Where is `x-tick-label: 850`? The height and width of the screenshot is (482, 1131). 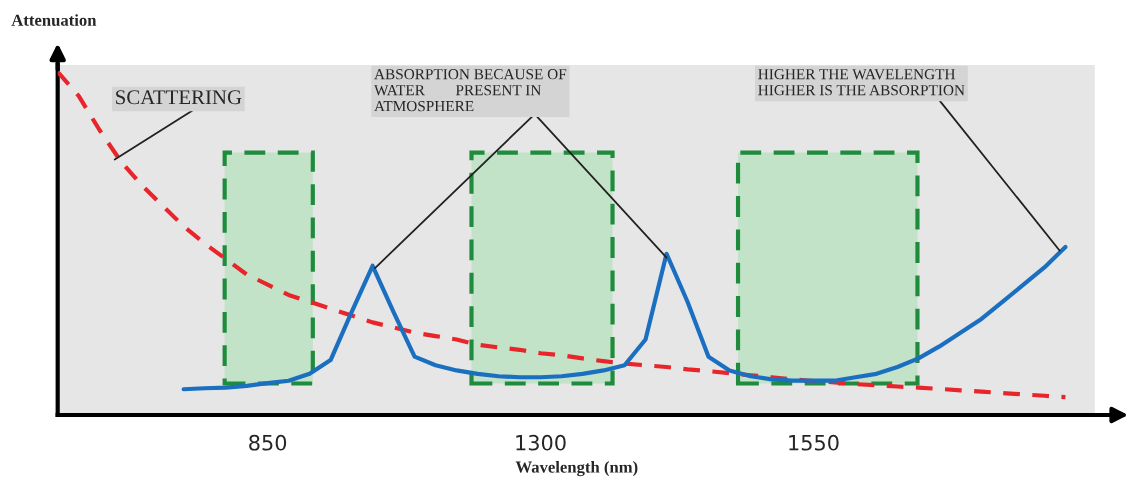 x-tick-label: 850 is located at coordinates (268, 442).